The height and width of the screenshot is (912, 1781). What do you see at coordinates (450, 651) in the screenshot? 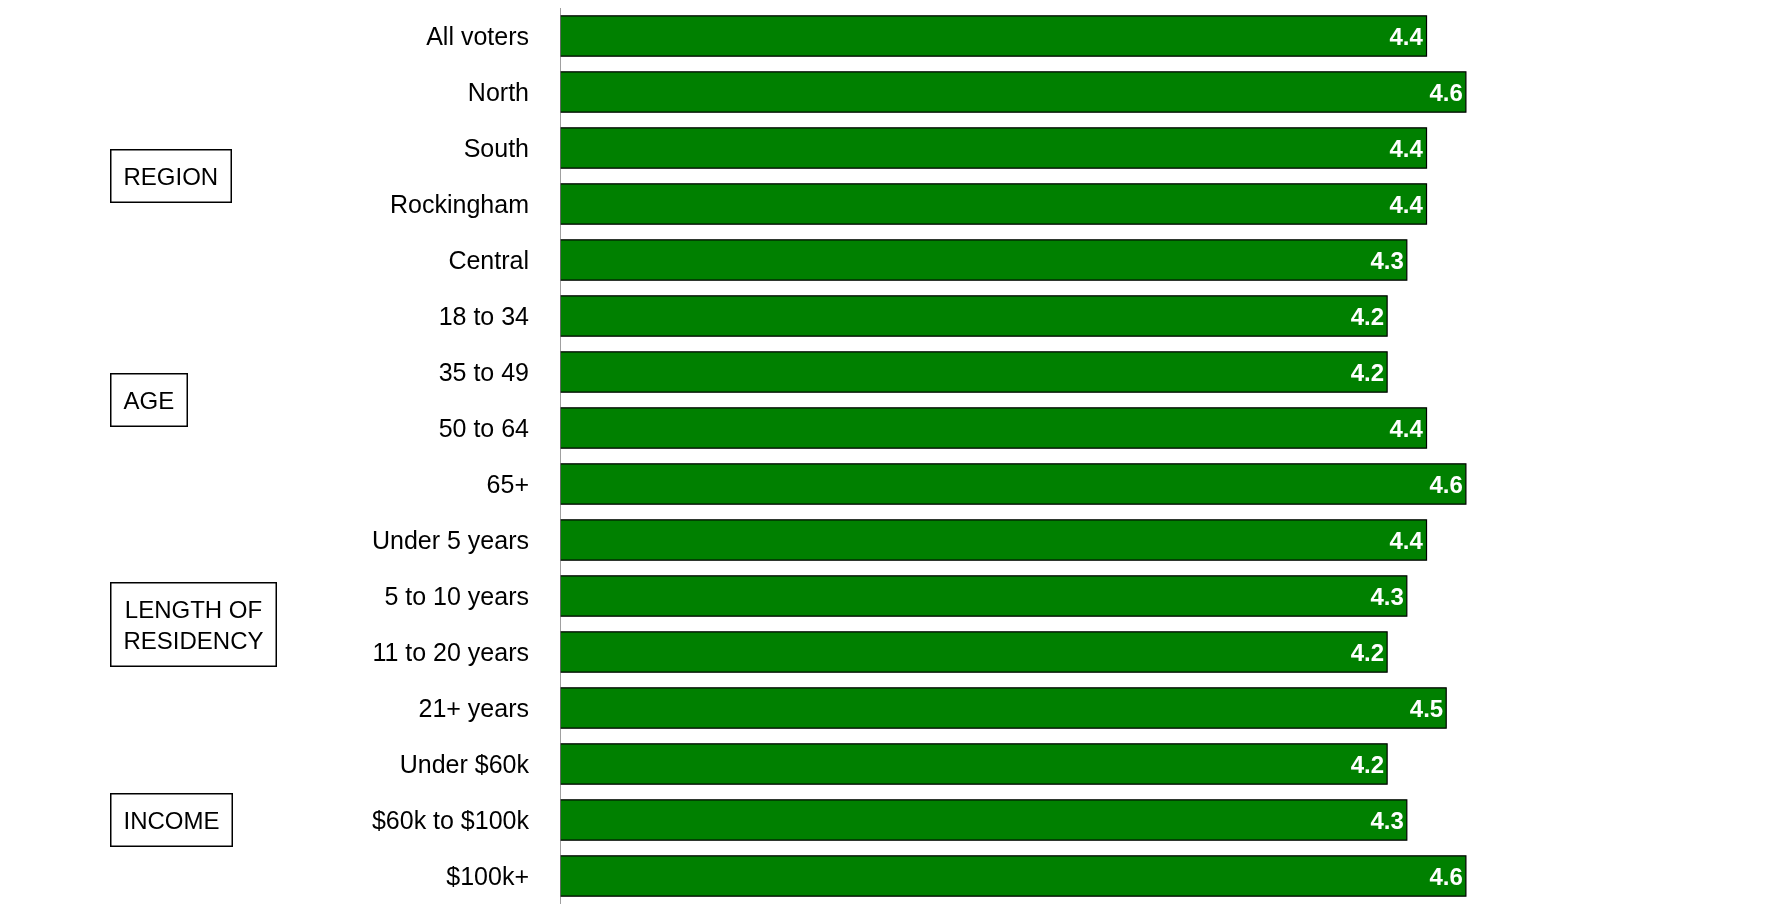
I see `y-tick-label: 11 to 20 years` at bounding box center [450, 651].